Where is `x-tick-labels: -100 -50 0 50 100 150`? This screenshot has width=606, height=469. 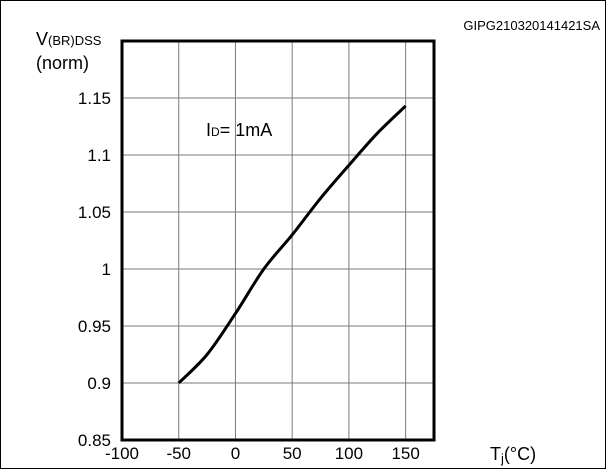 x-tick-labels: -100 -50 0 50 100 150 is located at coordinates (262, 453).